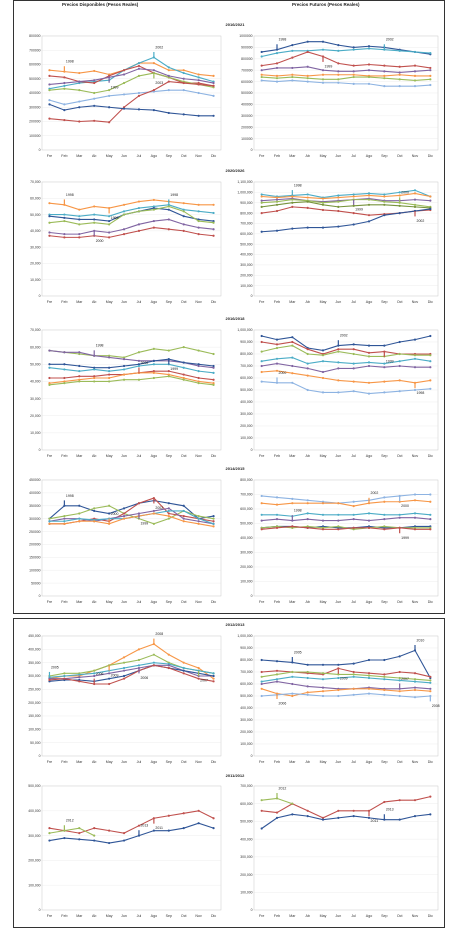 The height and width of the screenshot is (931, 458). What do you see at coordinates (34, 122) in the screenshot?
I see `y-tick-label: 200000` at bounding box center [34, 122].